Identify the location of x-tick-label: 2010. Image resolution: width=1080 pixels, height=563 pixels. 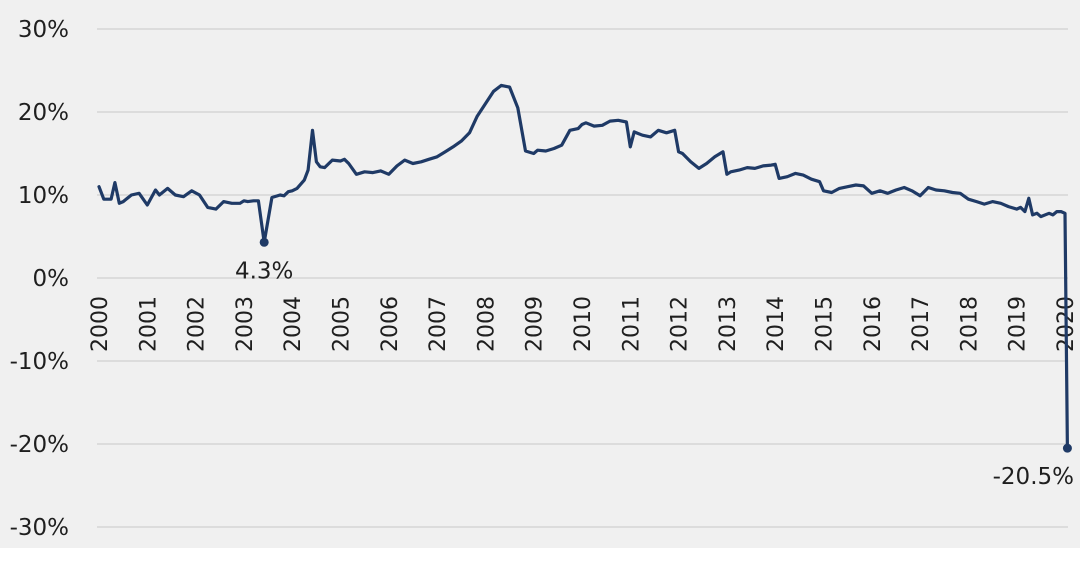
(583, 324).